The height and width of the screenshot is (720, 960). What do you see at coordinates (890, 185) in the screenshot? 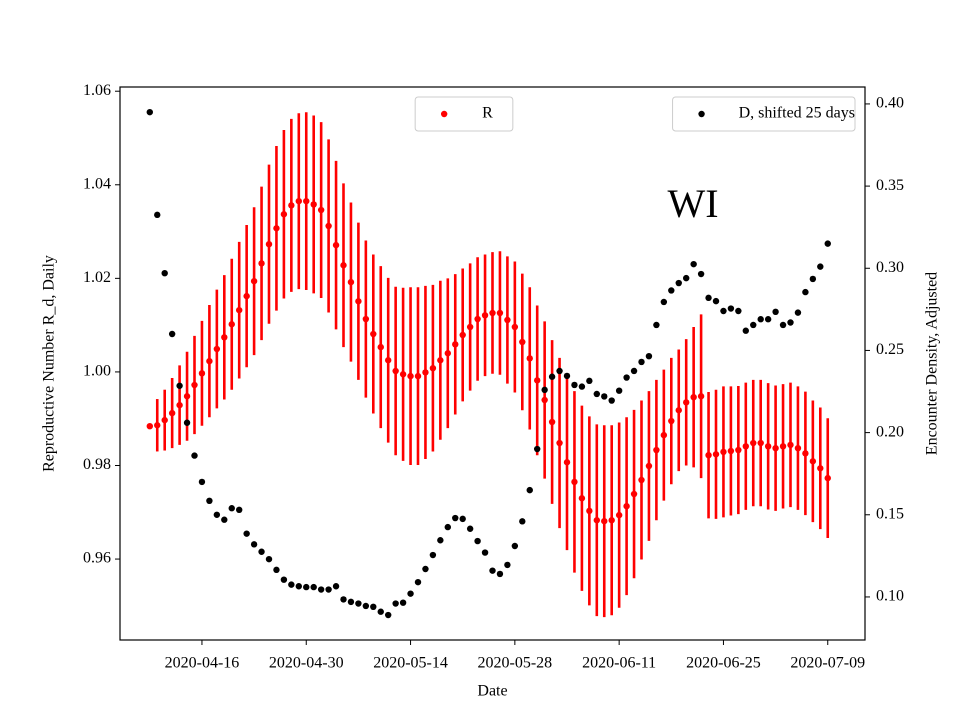
I see `y2-tick-label: 0.35` at bounding box center [890, 185].